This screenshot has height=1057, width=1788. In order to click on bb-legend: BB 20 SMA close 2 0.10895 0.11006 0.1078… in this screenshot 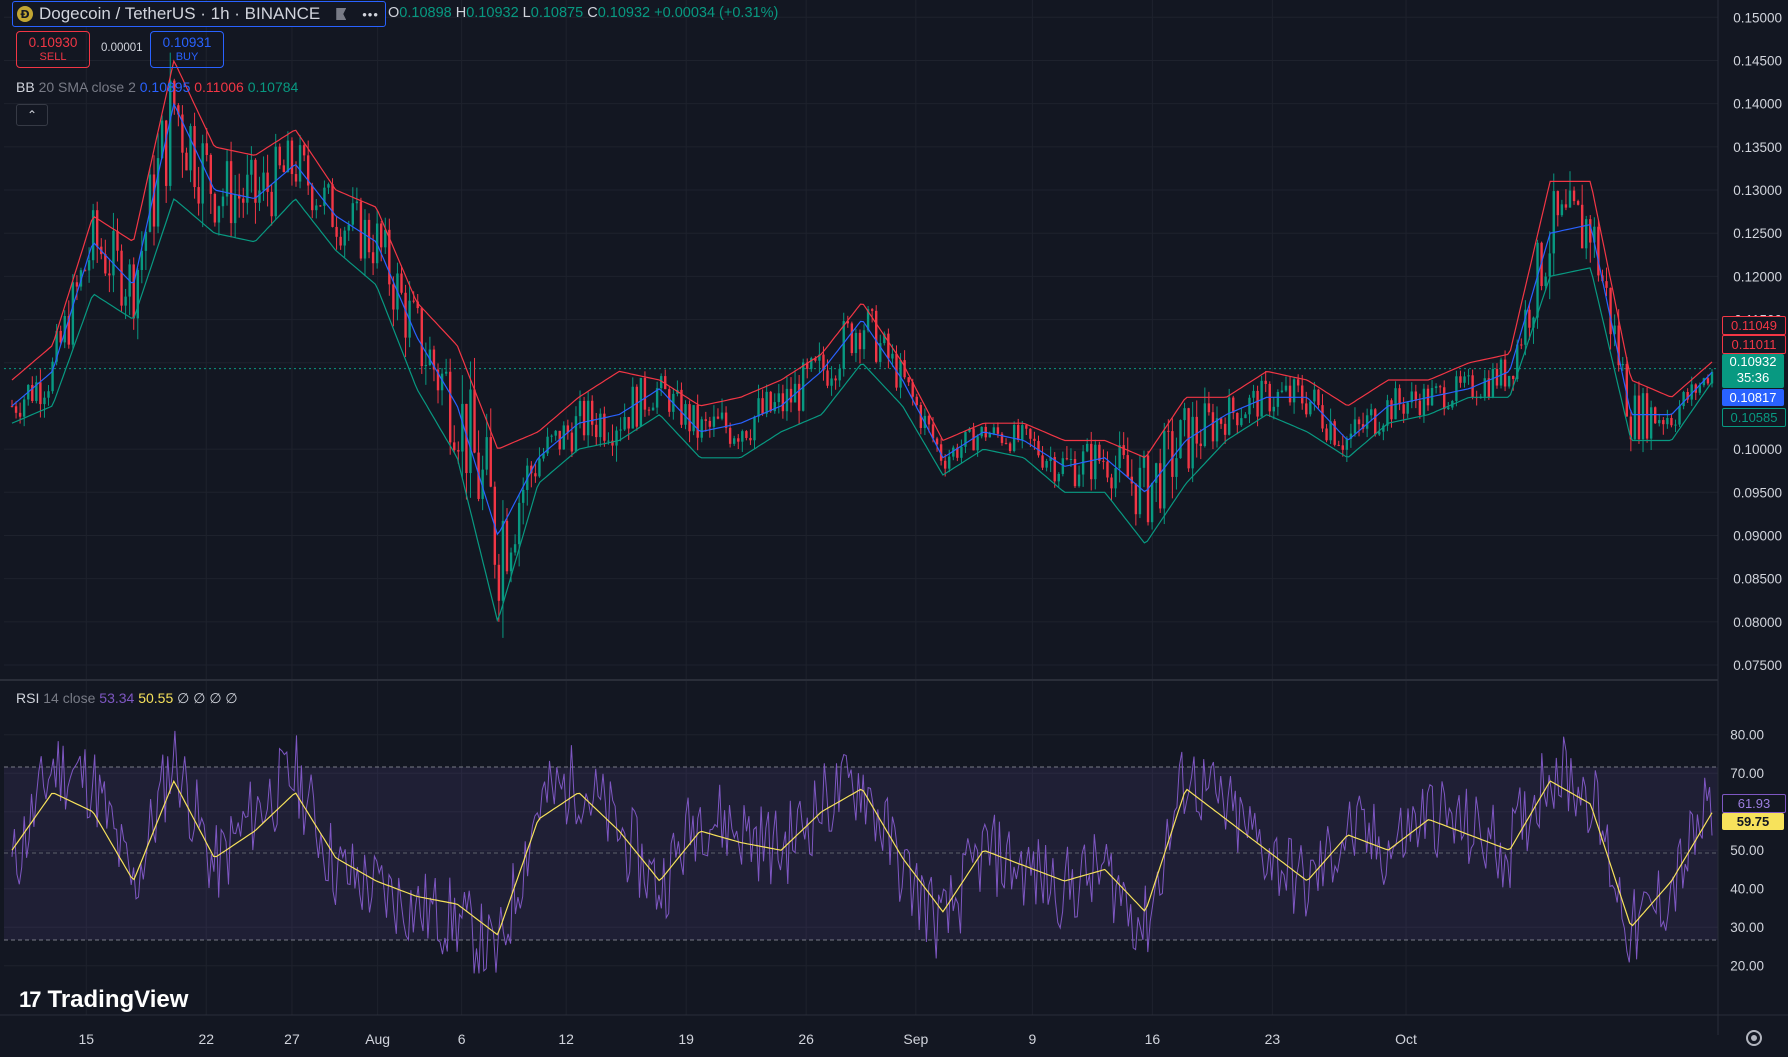, I will do `click(157, 87)`.